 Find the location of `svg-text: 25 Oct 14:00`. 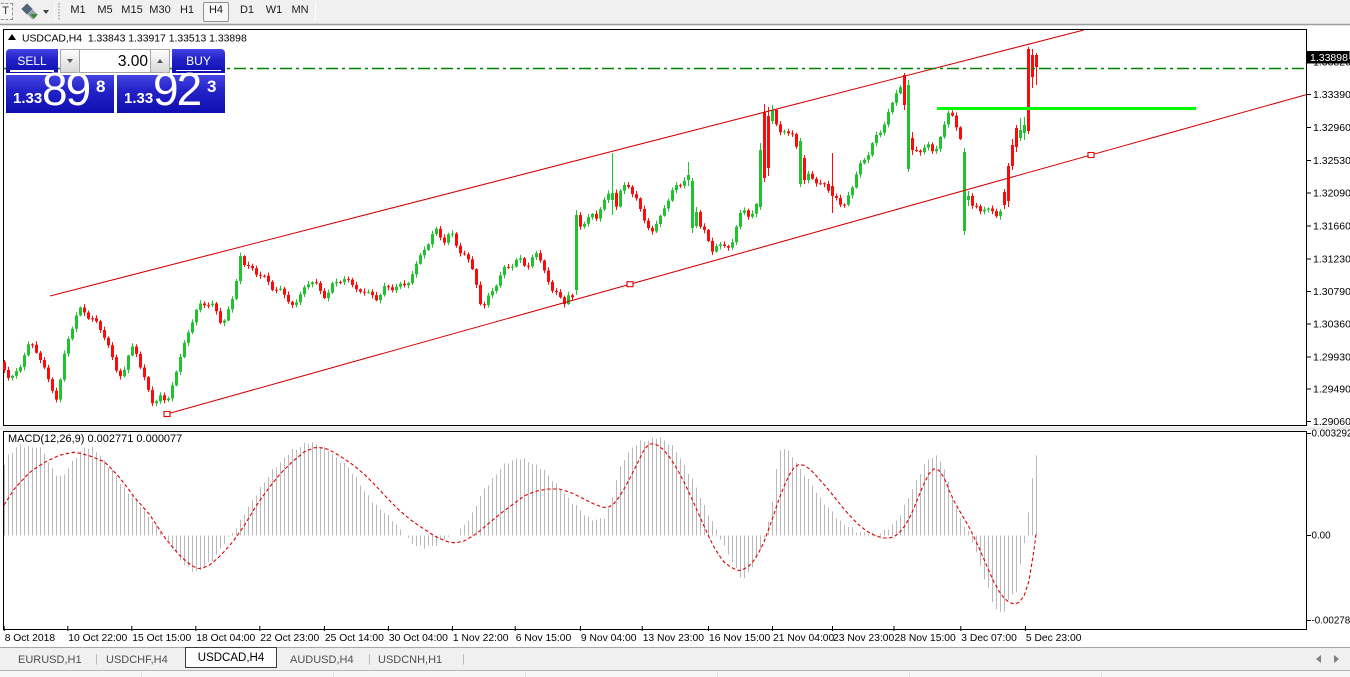

svg-text: 25 Oct 14:00 is located at coordinates (354, 638).